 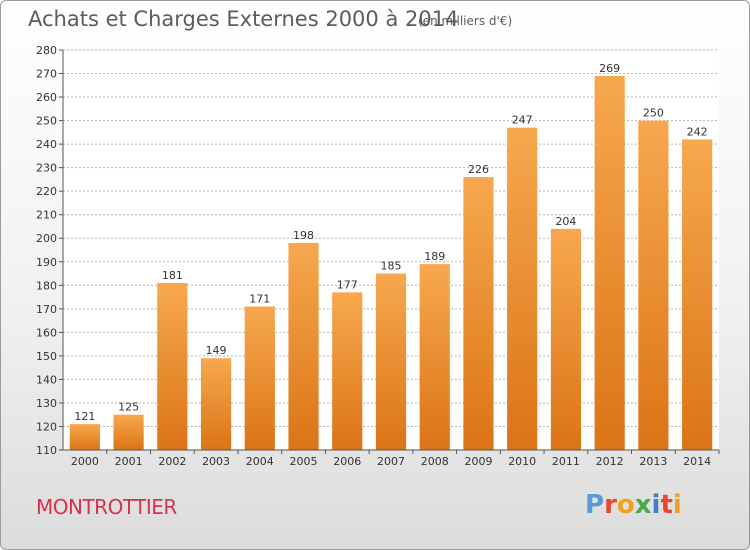 What do you see at coordinates (625, 505) in the screenshot?
I see `logo-letter: o` at bounding box center [625, 505].